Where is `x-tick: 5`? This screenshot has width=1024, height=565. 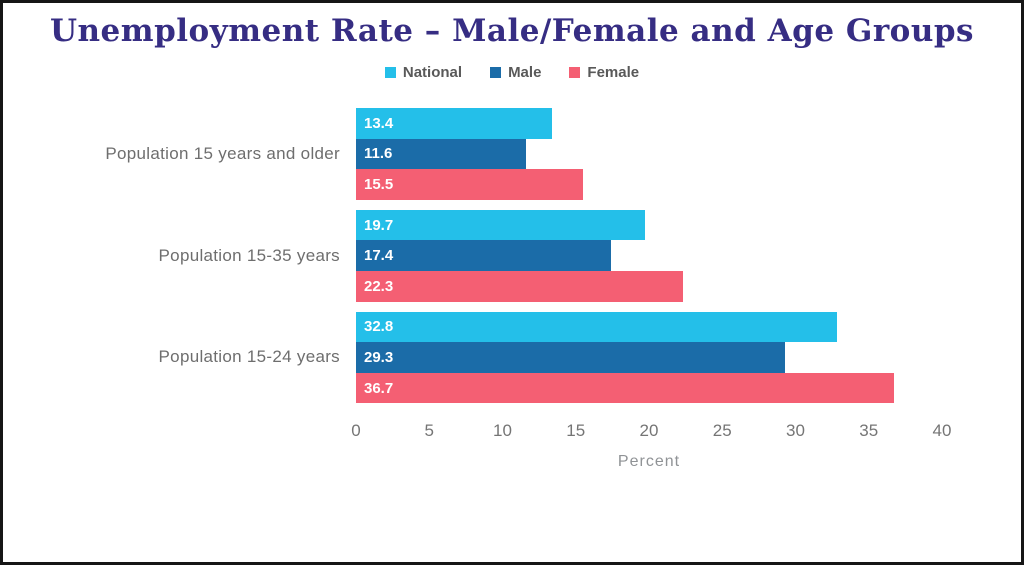 x-tick: 5 is located at coordinates (429, 431).